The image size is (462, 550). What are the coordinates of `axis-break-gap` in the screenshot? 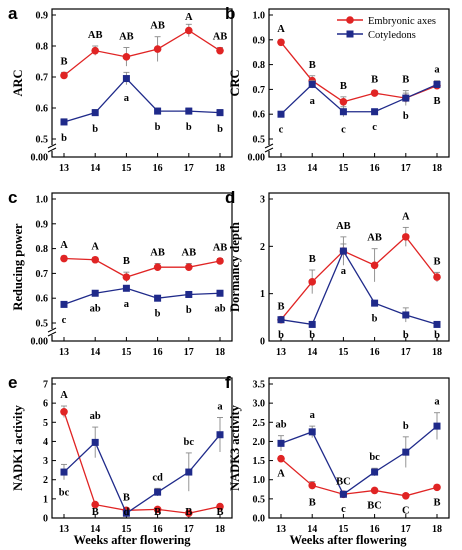 It's located at (52, 332).